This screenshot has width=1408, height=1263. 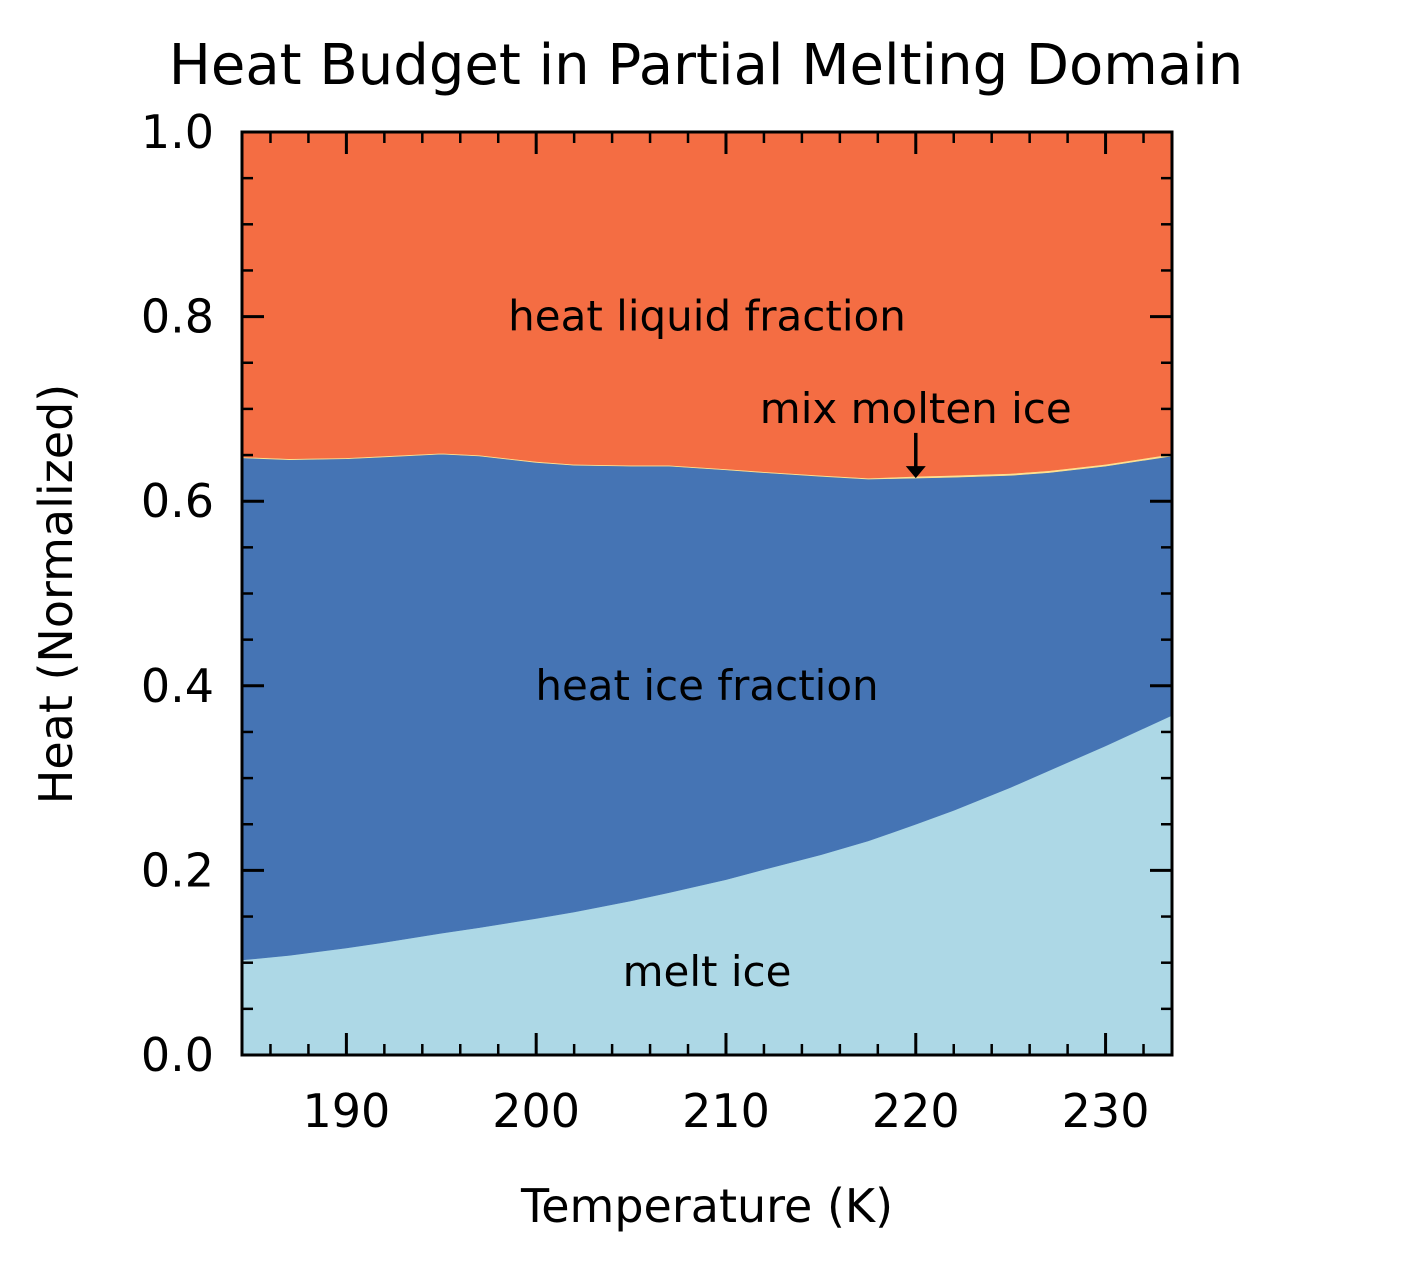 I want to click on annotation-arrow-head, so click(x=915, y=472).